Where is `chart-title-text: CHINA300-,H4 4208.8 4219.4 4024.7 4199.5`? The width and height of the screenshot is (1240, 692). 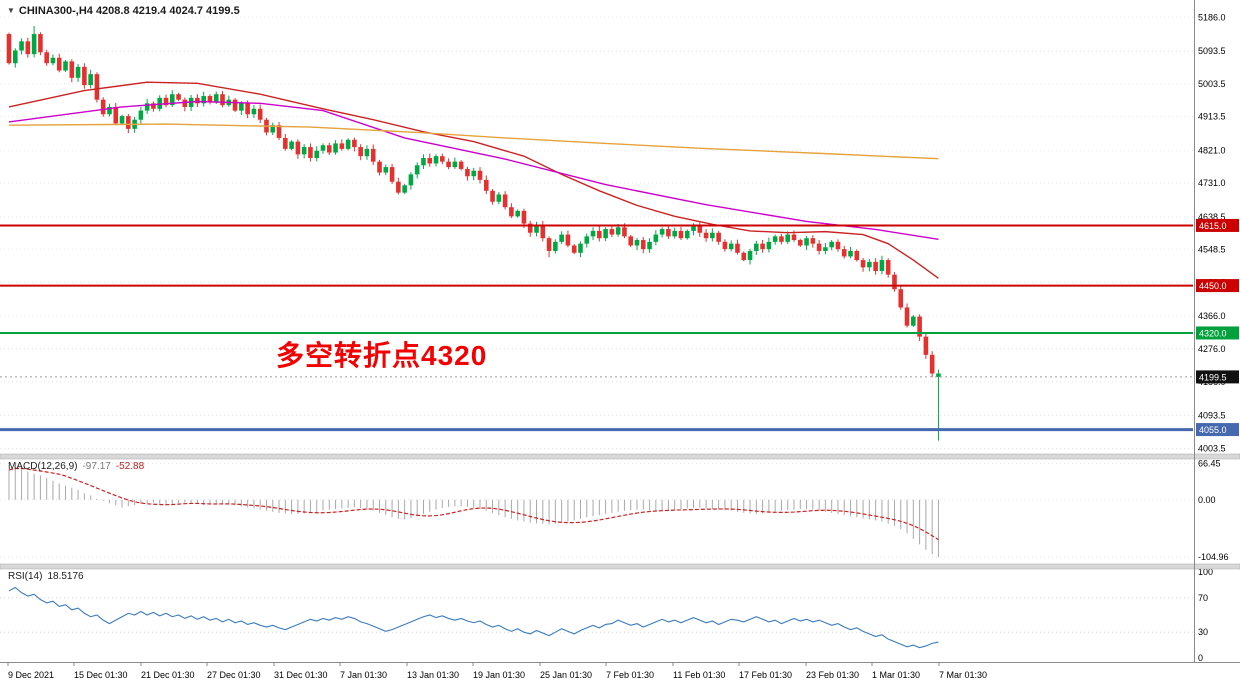
chart-title-text: CHINA300-,H4 4208.8 4219.4 4024.7 4199.5 is located at coordinates (129, 11).